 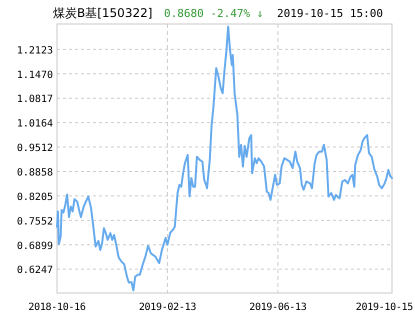 I want to click on y-tick-label: 1.1470, so click(x=34, y=75).